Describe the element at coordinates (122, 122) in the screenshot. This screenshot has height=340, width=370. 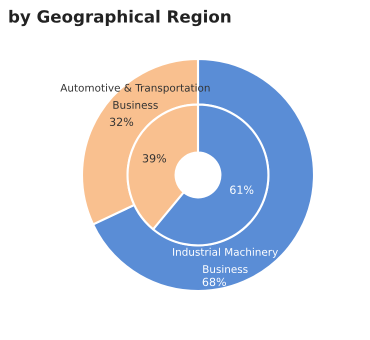
I see `data-label: 32%` at that location.